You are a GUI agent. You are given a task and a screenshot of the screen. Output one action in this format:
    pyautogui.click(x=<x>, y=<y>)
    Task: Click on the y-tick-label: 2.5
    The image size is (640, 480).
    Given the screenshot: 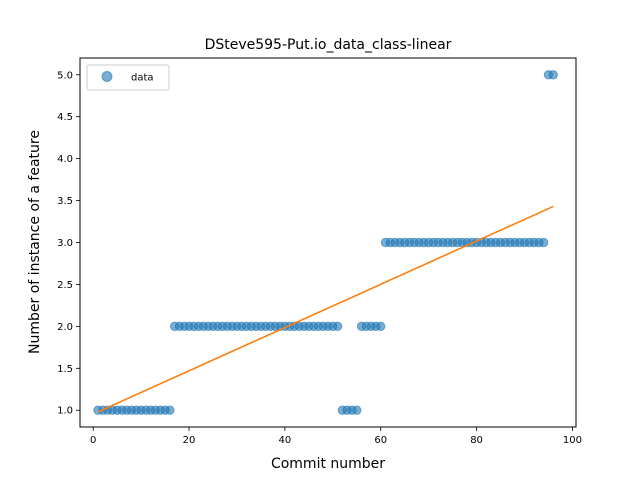 What is the action you would take?
    pyautogui.click(x=65, y=285)
    